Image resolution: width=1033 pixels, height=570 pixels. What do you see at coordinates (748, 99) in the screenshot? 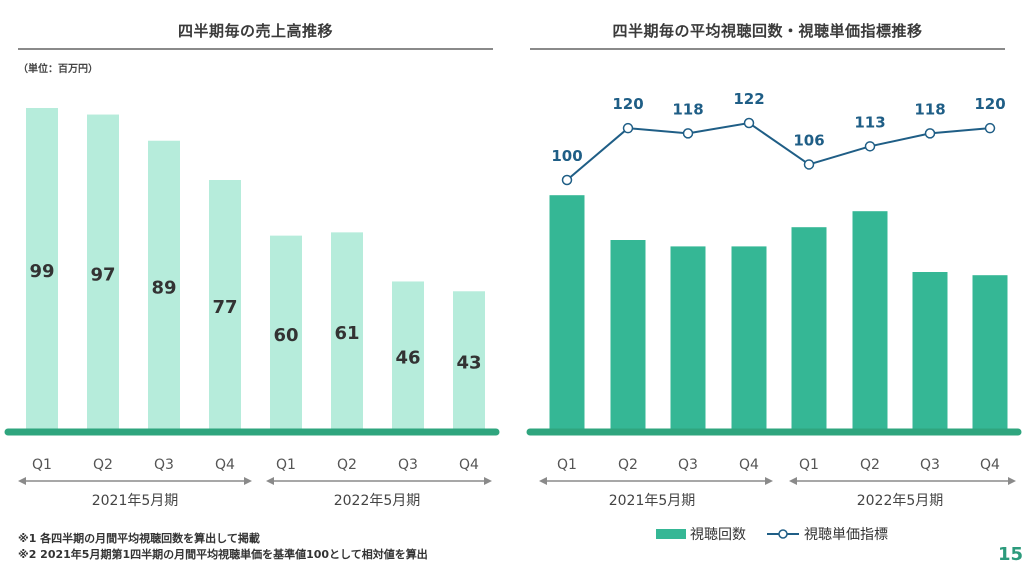
I see `price-index-value-label: 122` at bounding box center [748, 99].